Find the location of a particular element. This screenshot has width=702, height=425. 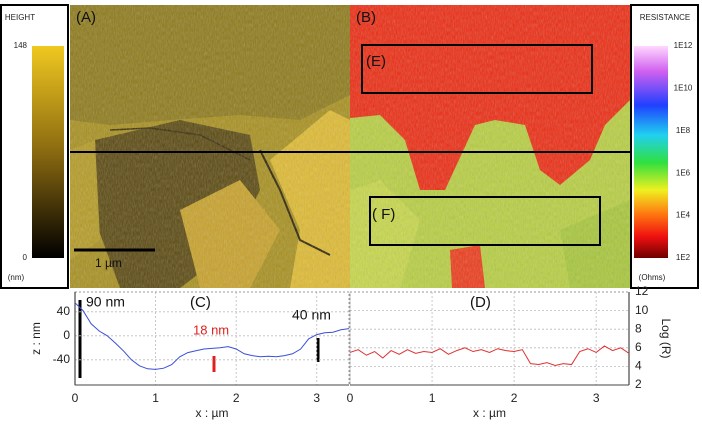

height-max: 148 is located at coordinates (21, 45).